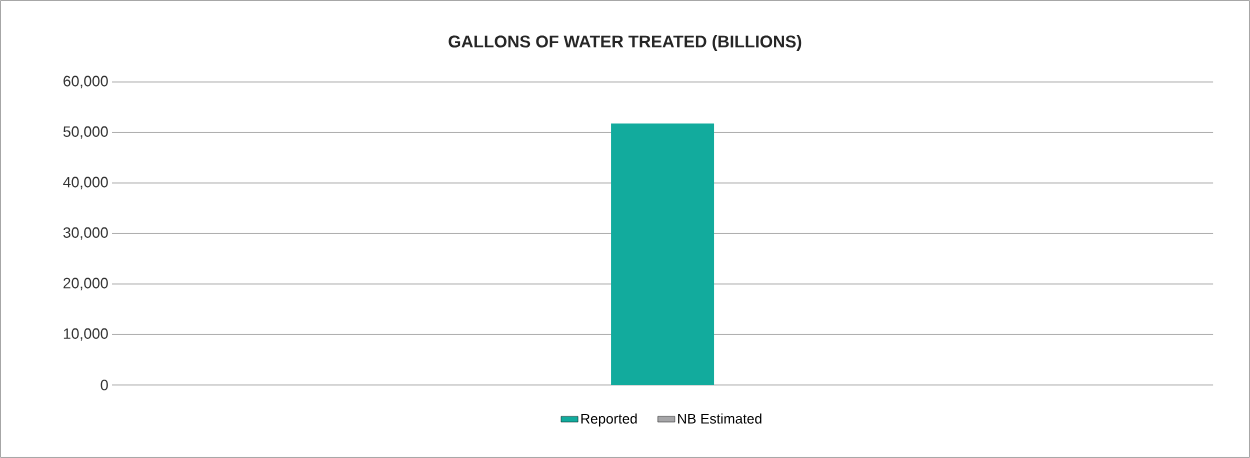  Describe the element at coordinates (104, 385) in the screenshot. I see `y-tick-label: 0` at that location.